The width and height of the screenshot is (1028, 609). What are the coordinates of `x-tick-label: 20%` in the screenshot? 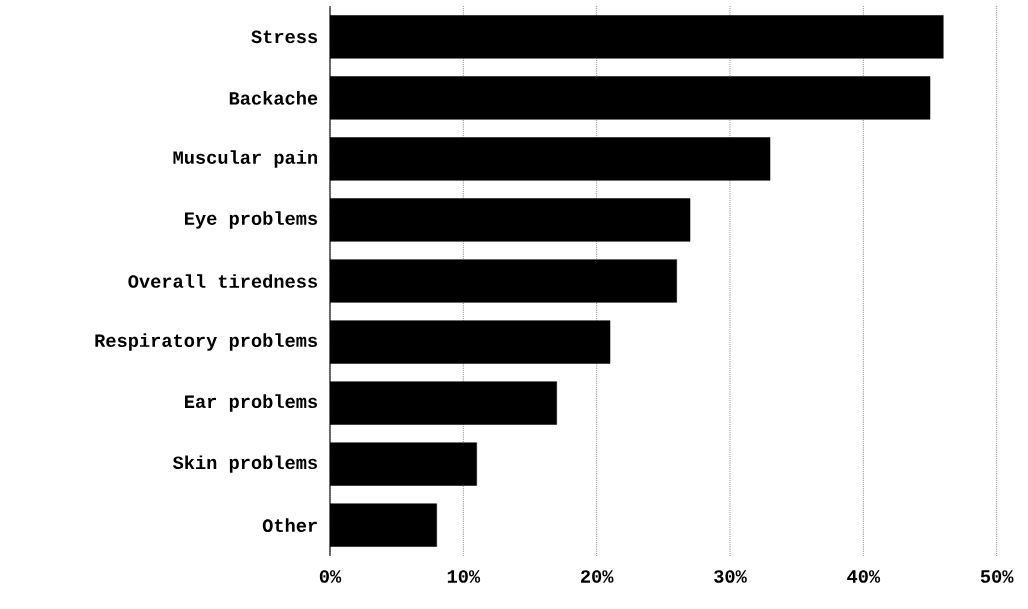 It's located at (597, 576).